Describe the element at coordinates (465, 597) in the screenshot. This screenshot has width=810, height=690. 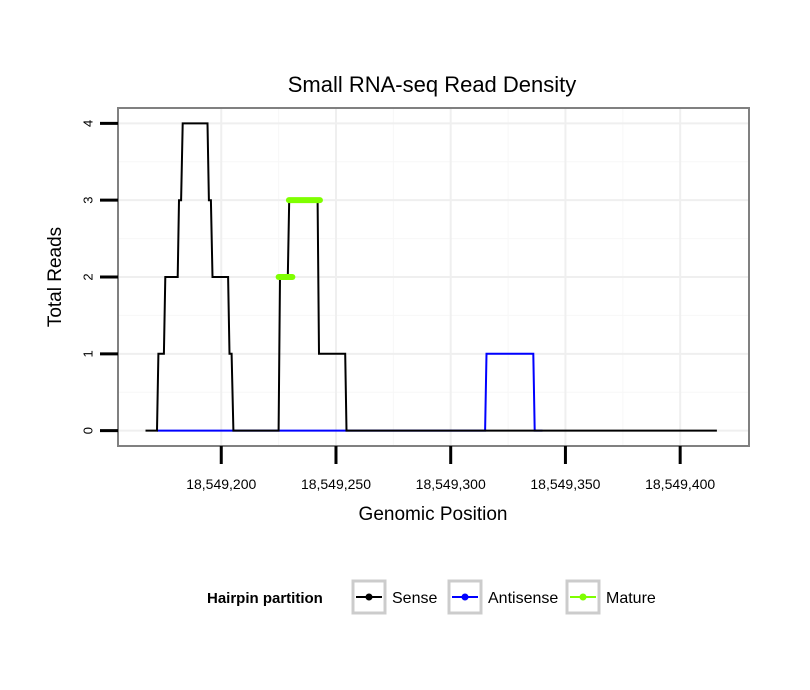
I see `legend-key-point-antisense` at that location.